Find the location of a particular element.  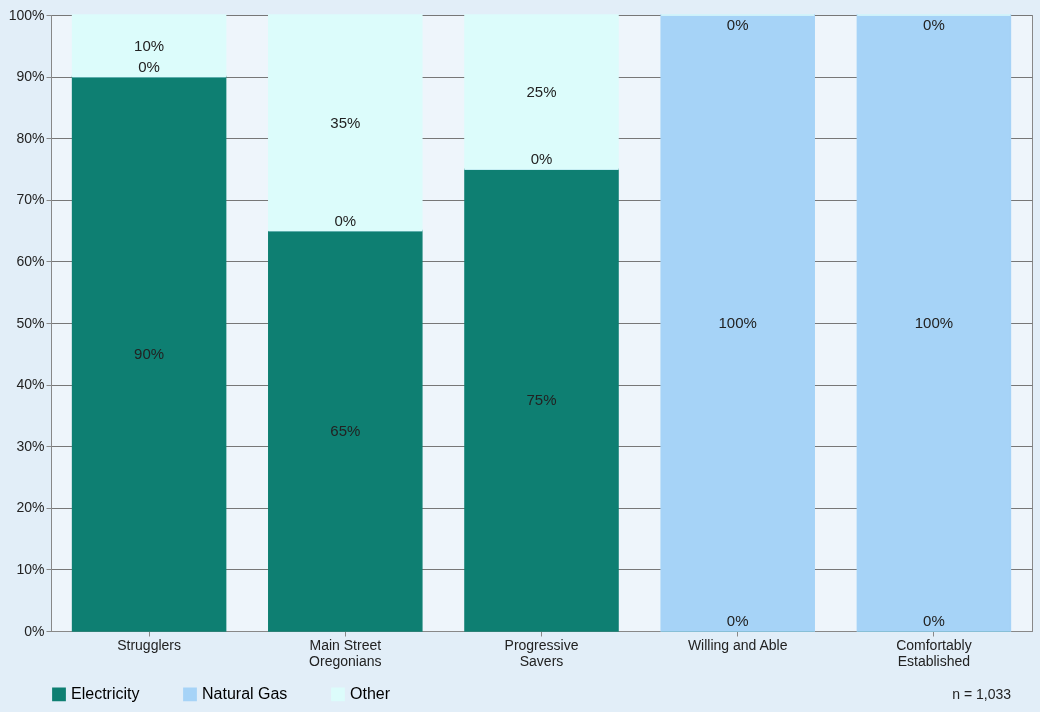

y-tick-label: 20% is located at coordinates (30, 507).